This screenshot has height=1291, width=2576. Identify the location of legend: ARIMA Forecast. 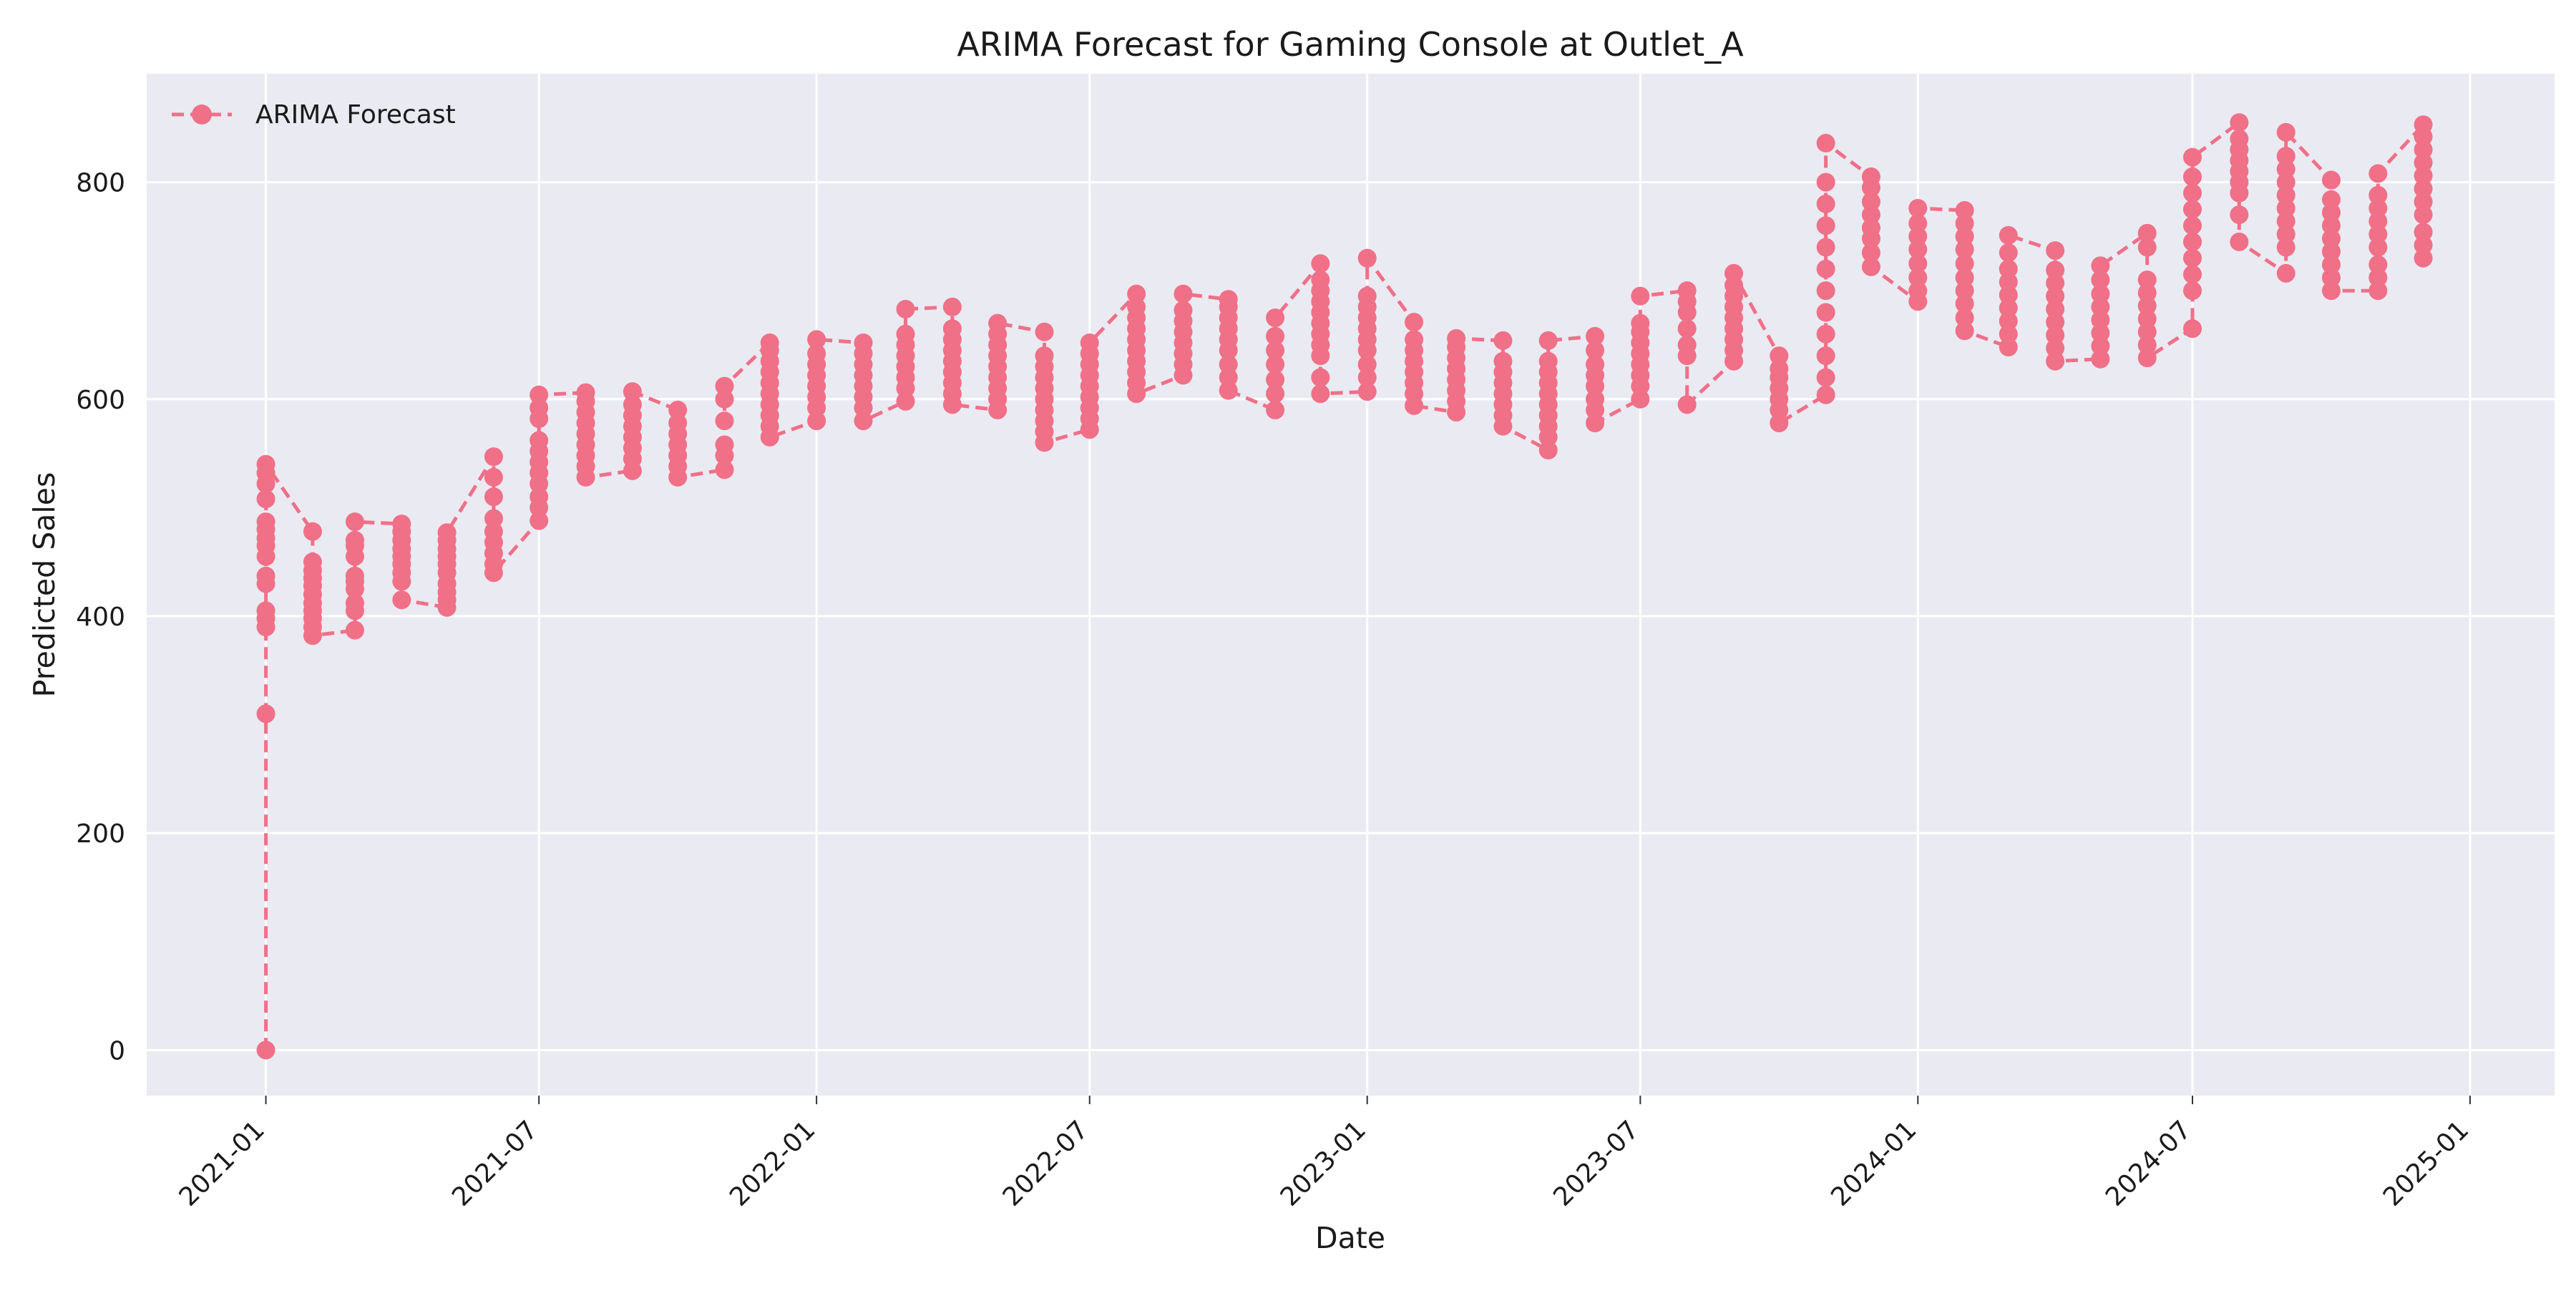
(314, 115).